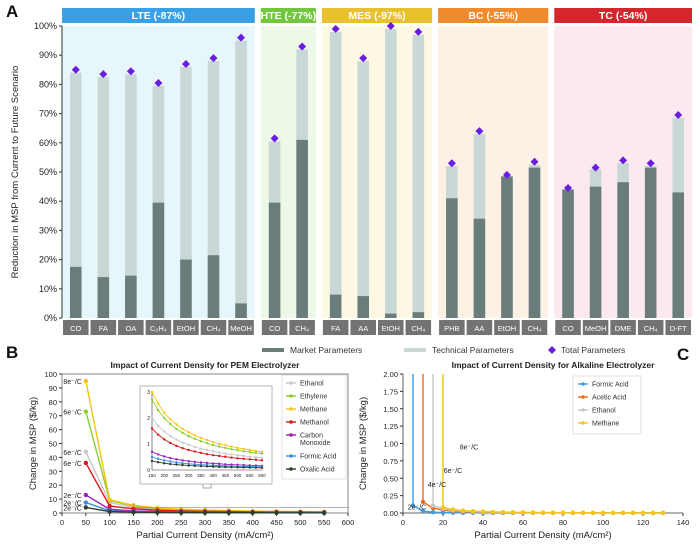 Image resolution: width=697 pixels, height=555 pixels. What do you see at coordinates (313, 410) in the screenshot?
I see `legend-label: Methane` at bounding box center [313, 410].